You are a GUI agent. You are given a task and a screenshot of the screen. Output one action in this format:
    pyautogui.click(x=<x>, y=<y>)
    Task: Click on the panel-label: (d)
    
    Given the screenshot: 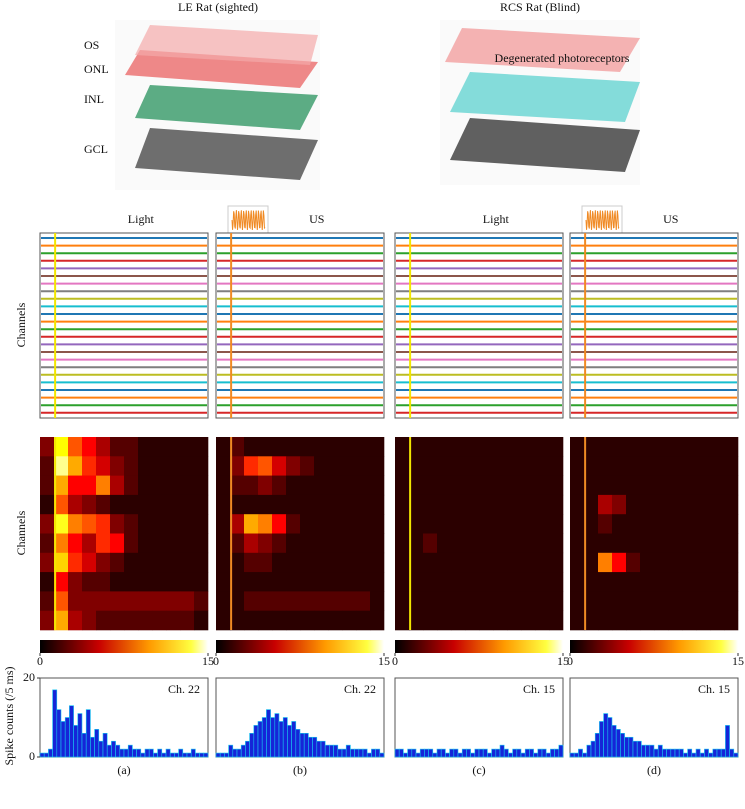 What is the action you would take?
    pyautogui.click(x=654, y=770)
    